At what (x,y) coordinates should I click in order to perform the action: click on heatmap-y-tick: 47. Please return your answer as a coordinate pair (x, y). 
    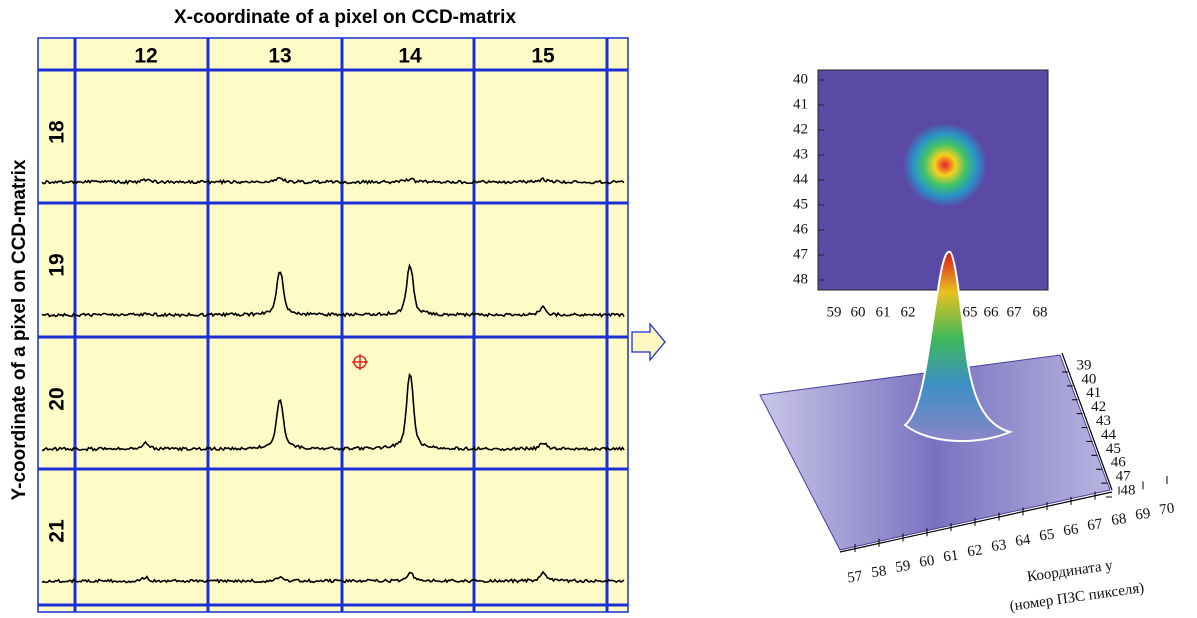
    Looking at the image, I should click on (801, 254).